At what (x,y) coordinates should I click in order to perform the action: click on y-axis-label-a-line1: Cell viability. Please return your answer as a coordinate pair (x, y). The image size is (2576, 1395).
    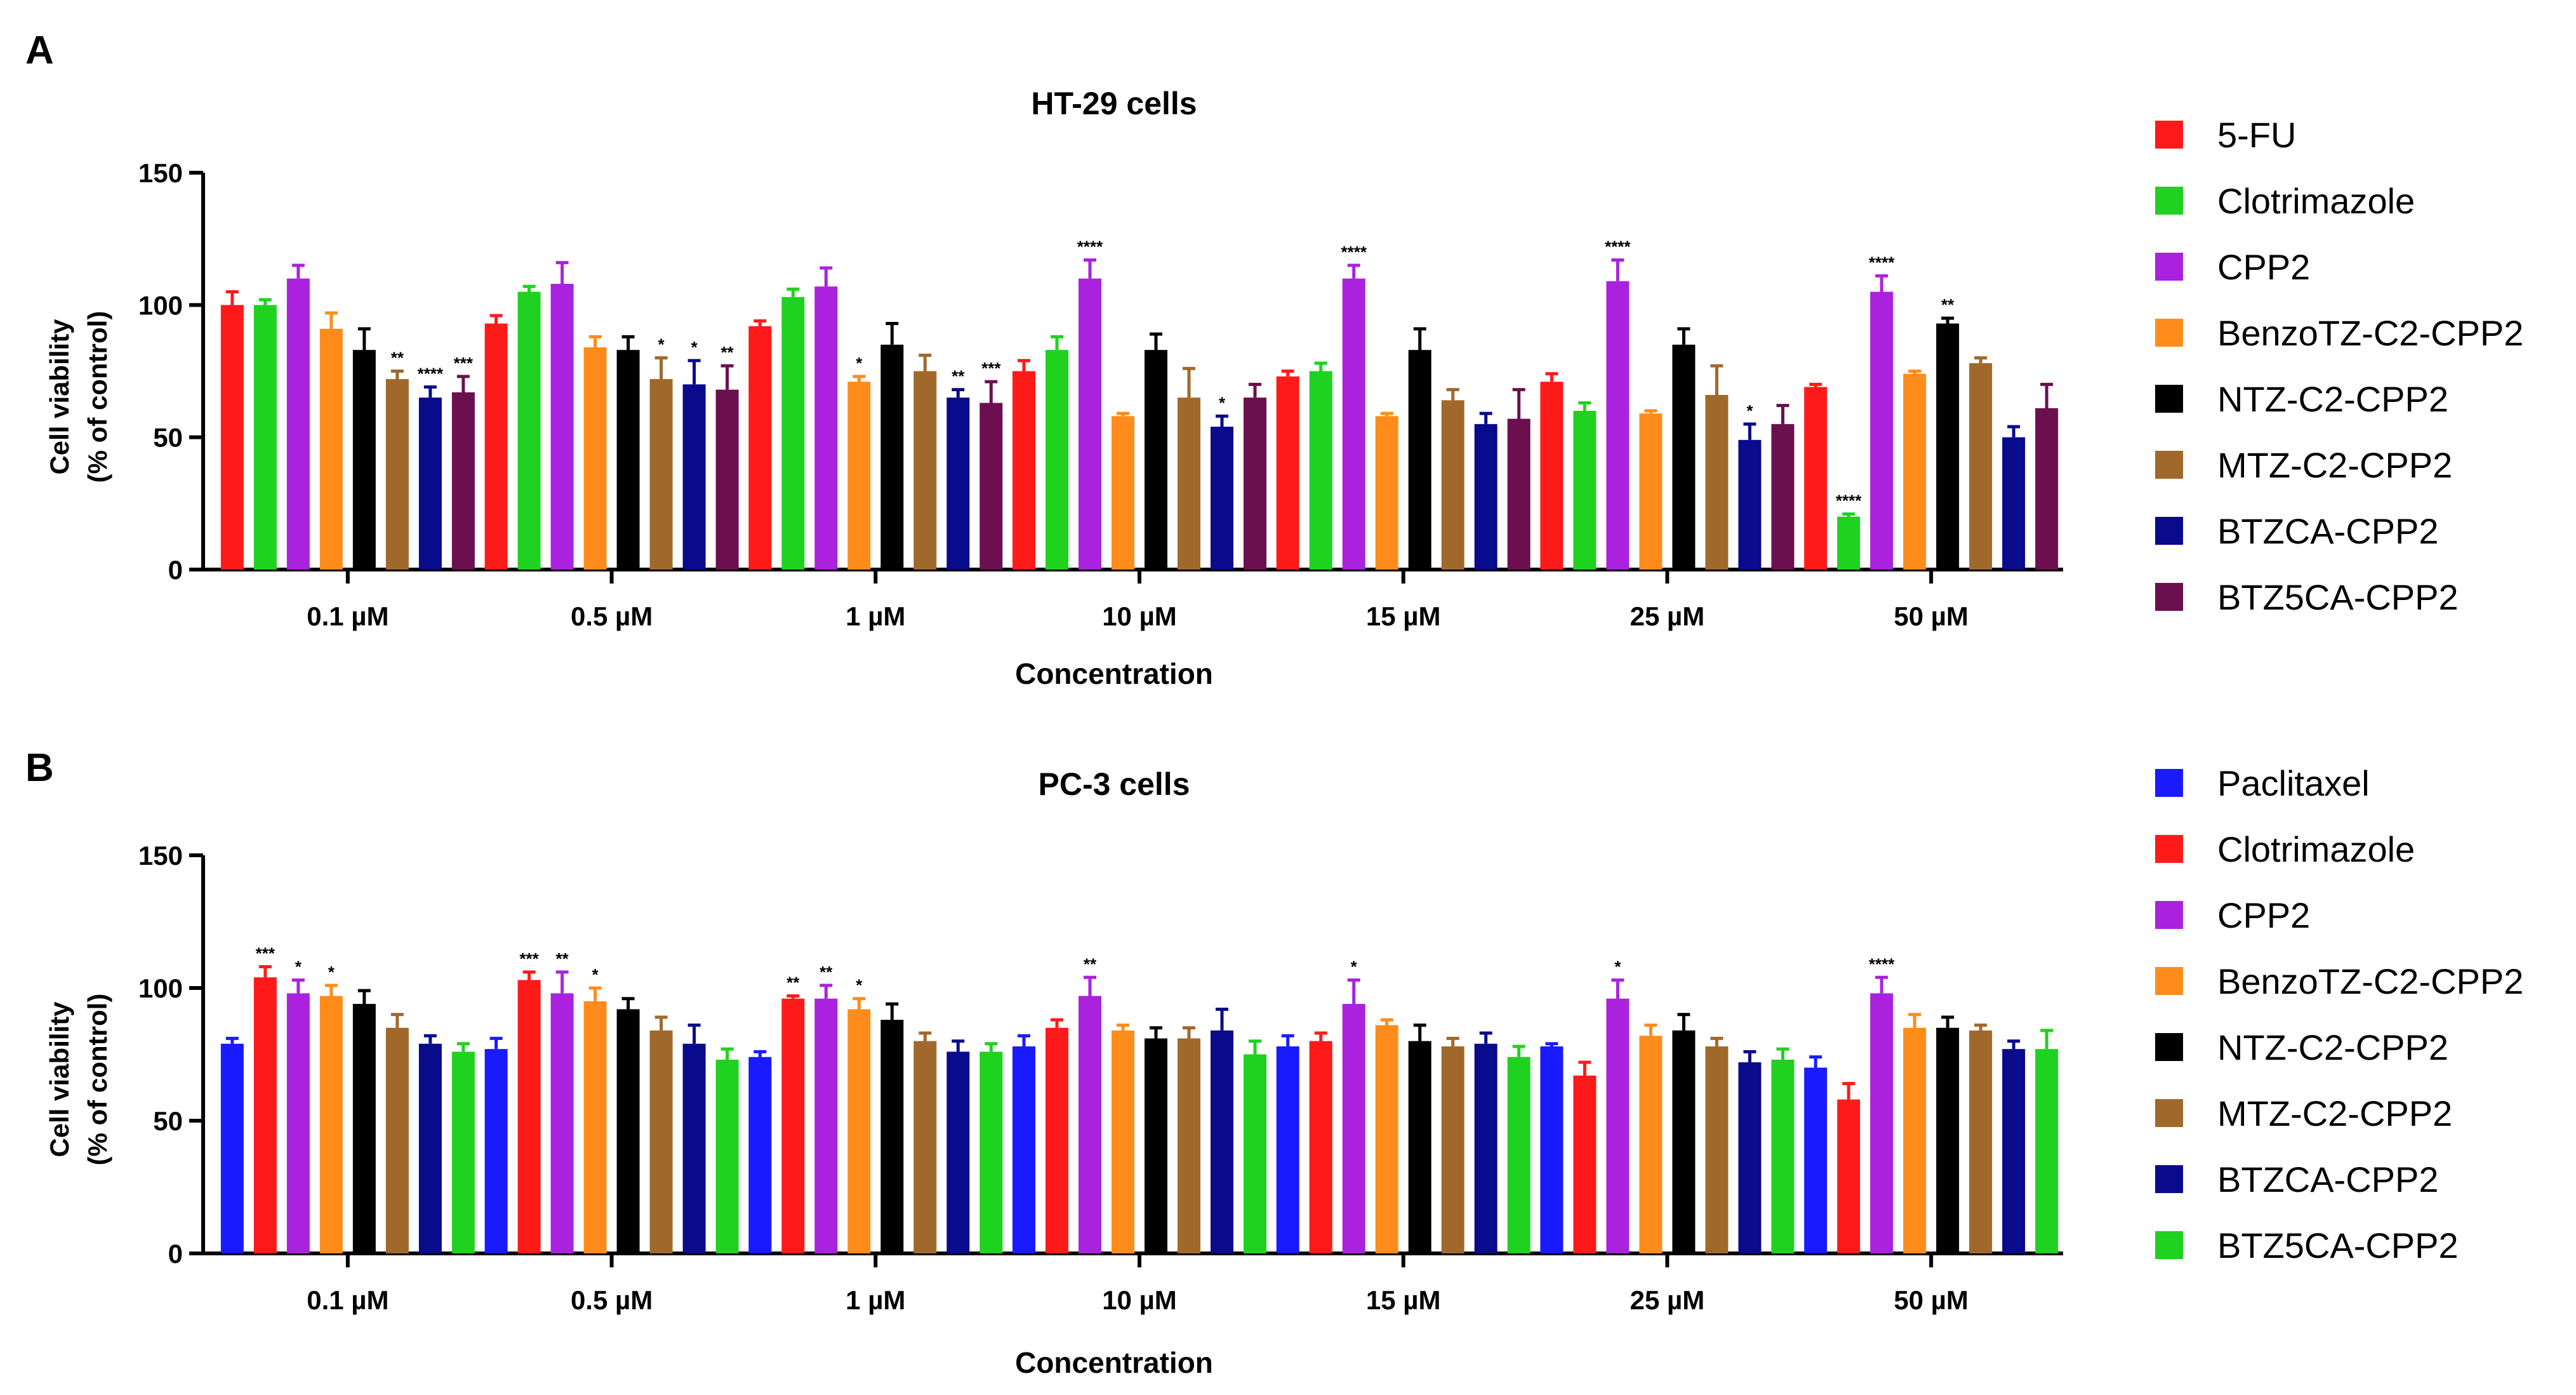
    Looking at the image, I should click on (59, 397).